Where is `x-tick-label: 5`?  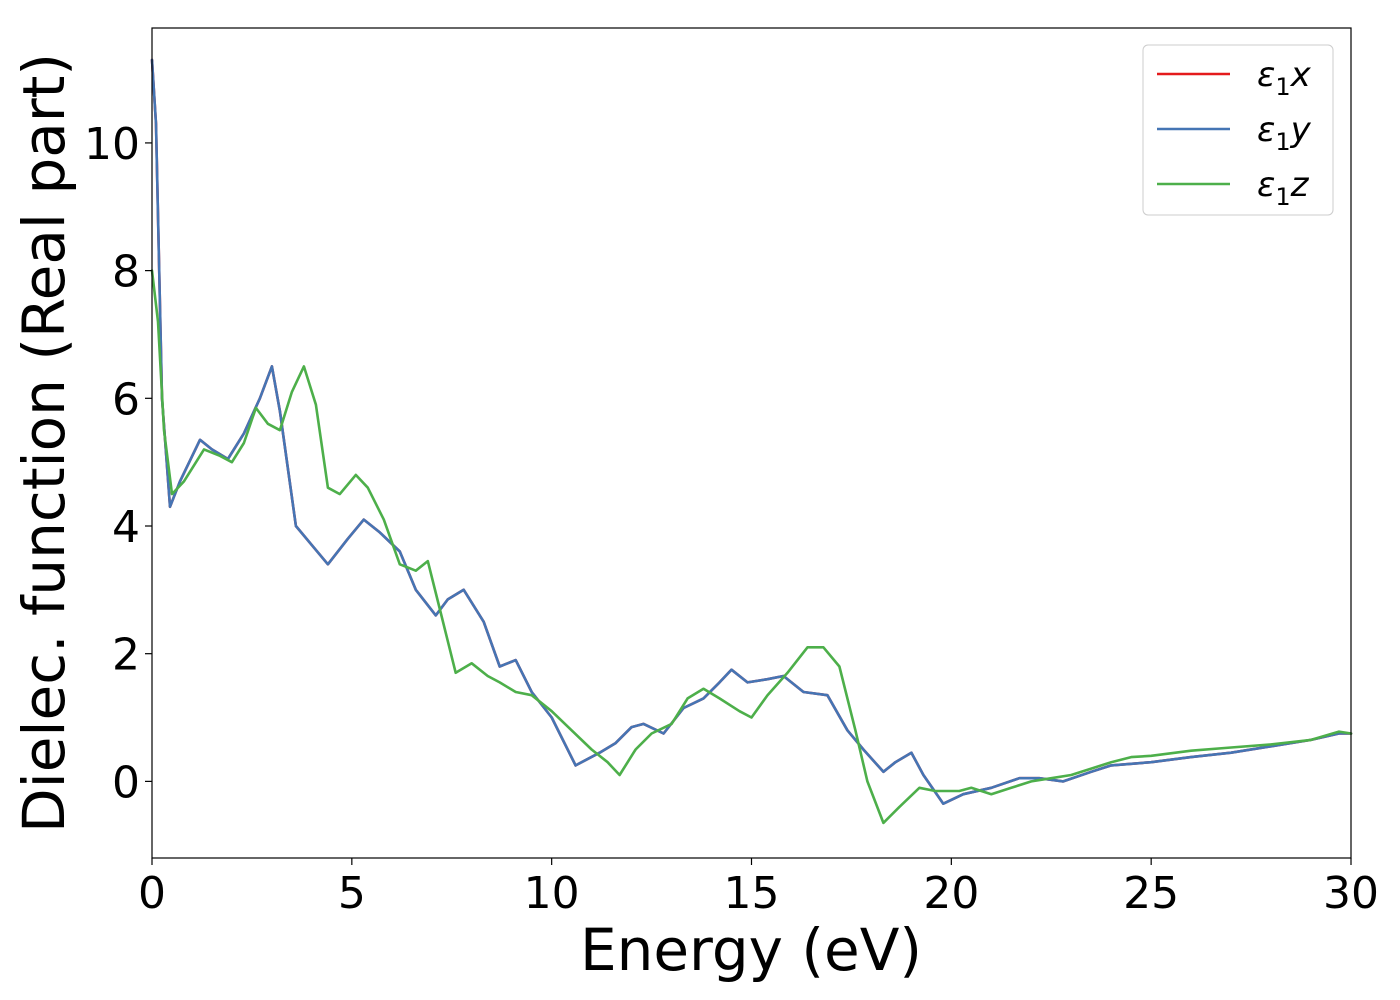
x-tick-label: 5 is located at coordinates (352, 893).